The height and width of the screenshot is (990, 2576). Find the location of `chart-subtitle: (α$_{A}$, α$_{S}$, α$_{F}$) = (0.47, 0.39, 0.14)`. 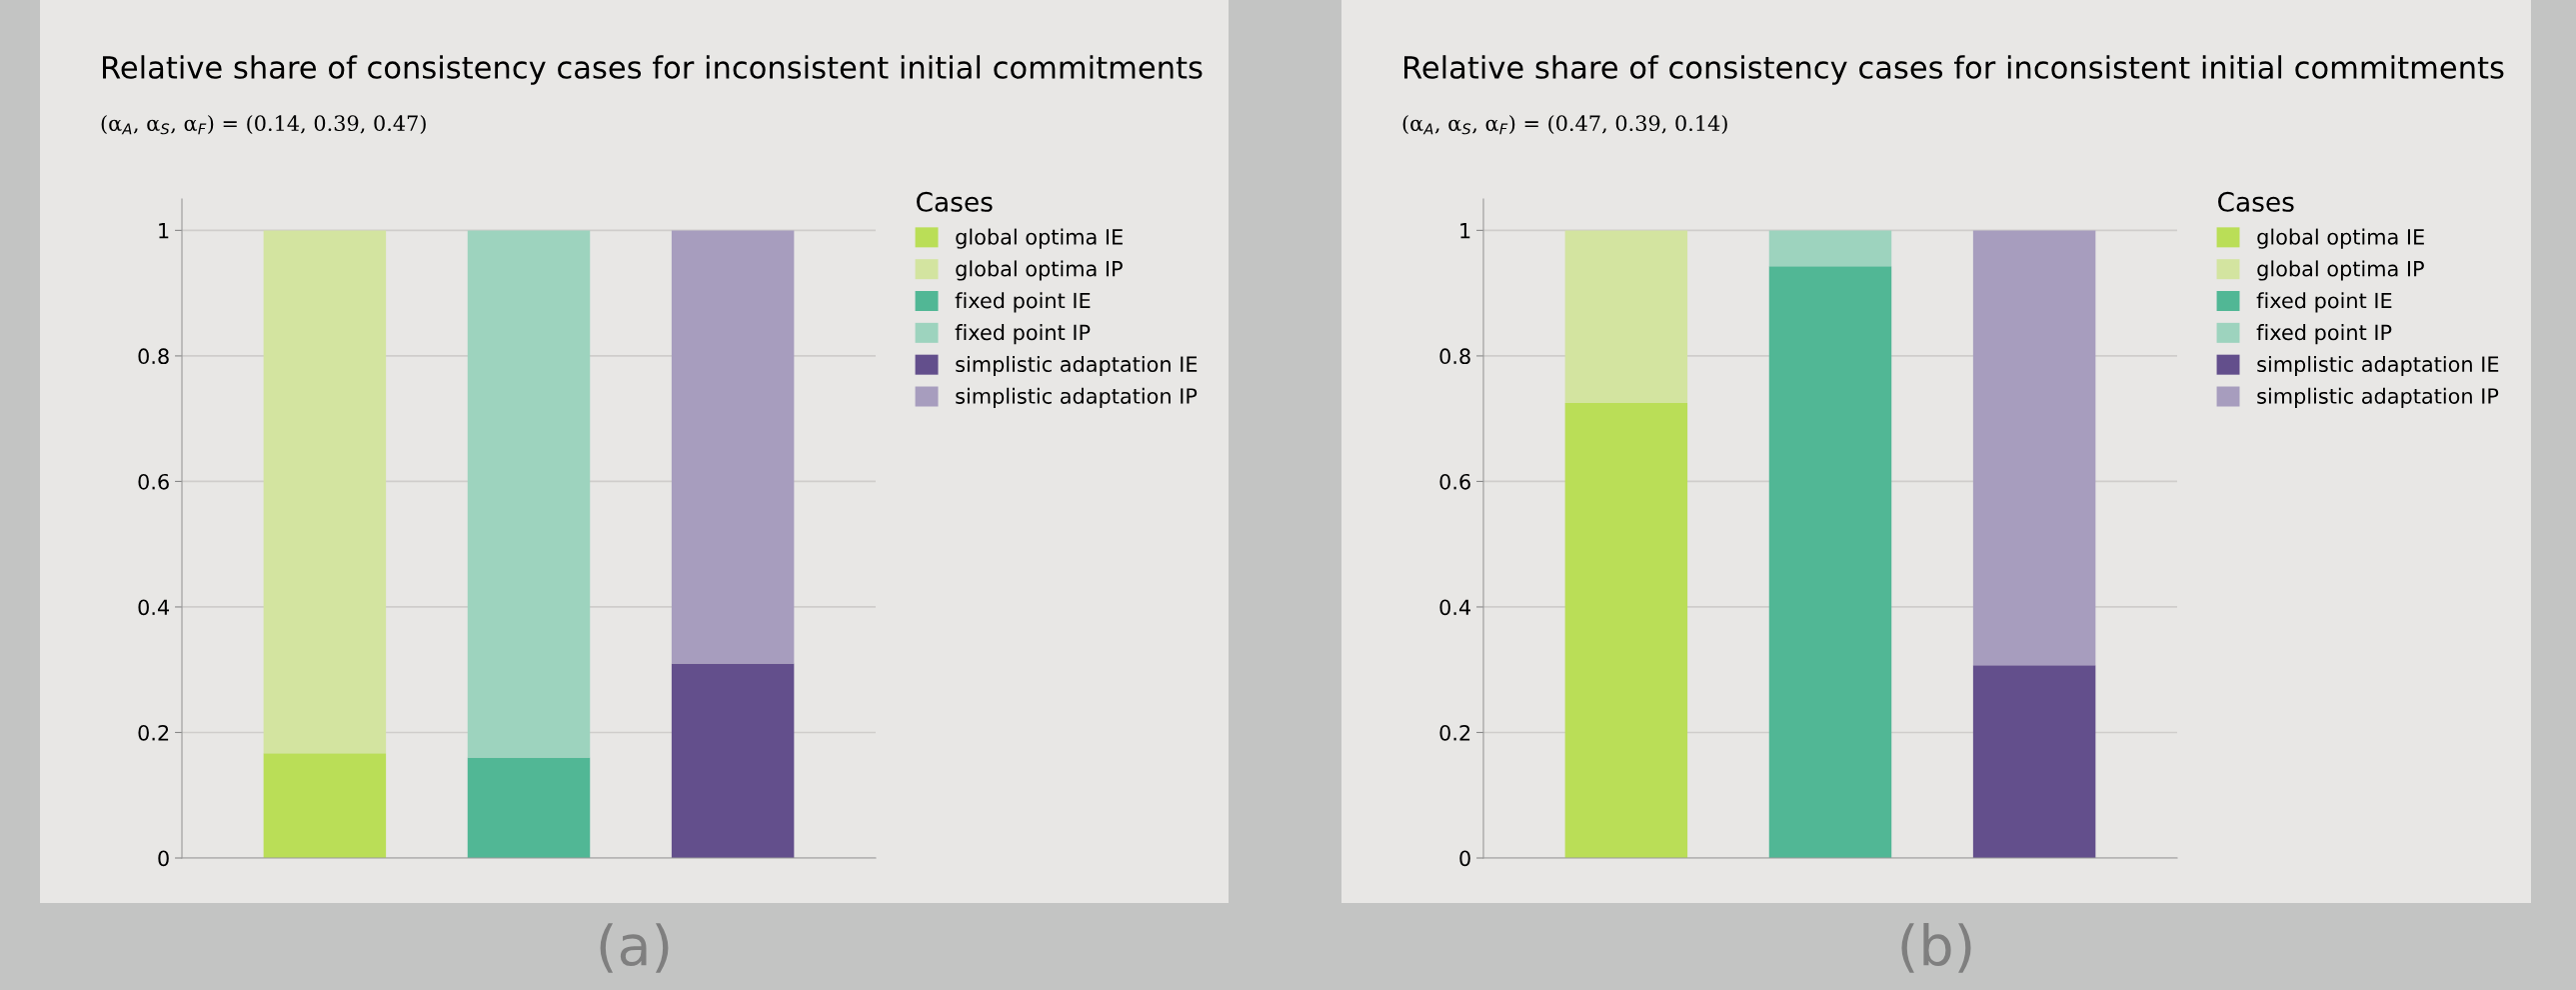

chart-subtitle: (α$_{A}$, α$_{S}$, α$_{F}$) = (0.47, 0.39, 0.14) is located at coordinates (1565, 124).